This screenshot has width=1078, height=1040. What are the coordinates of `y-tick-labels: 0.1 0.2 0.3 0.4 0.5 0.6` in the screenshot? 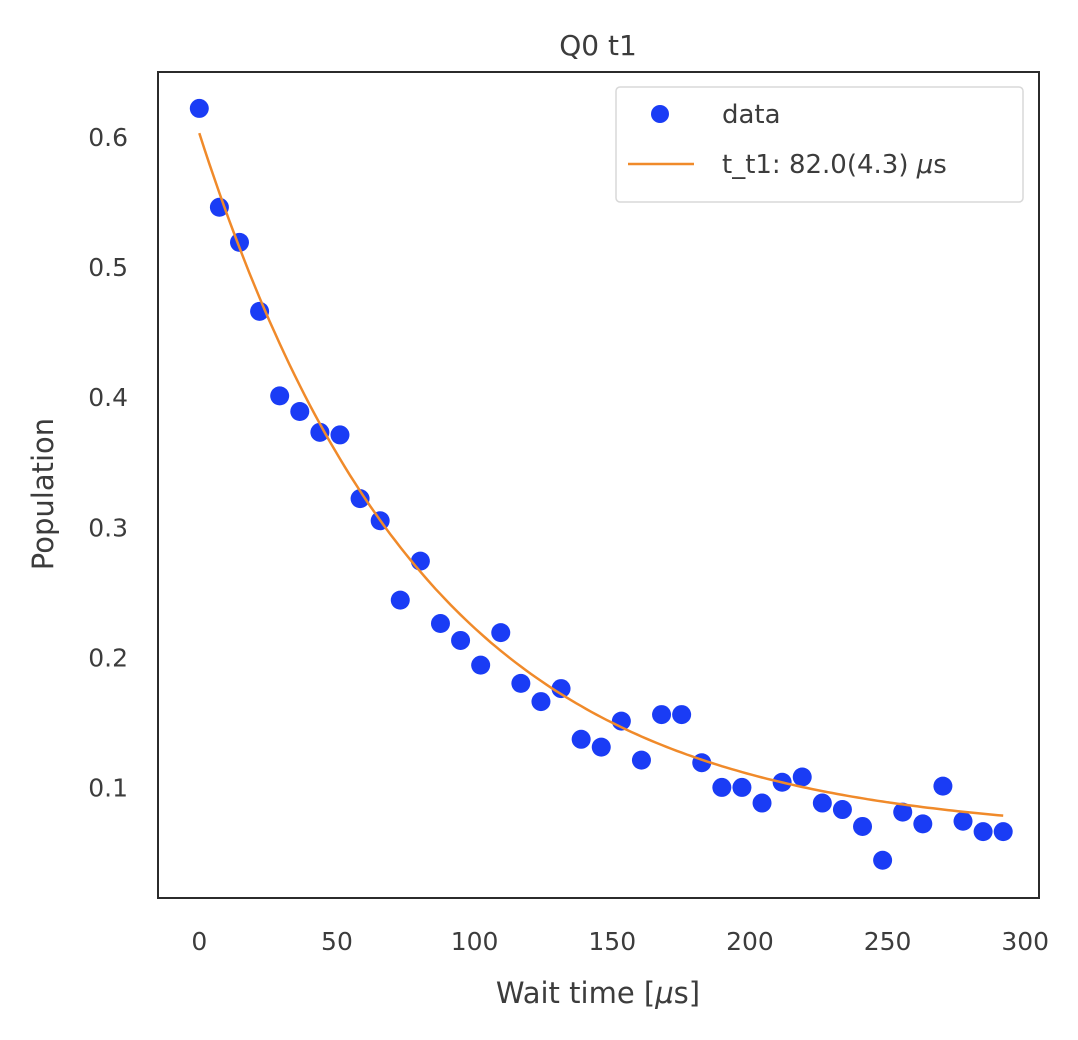 It's located at (108, 462).